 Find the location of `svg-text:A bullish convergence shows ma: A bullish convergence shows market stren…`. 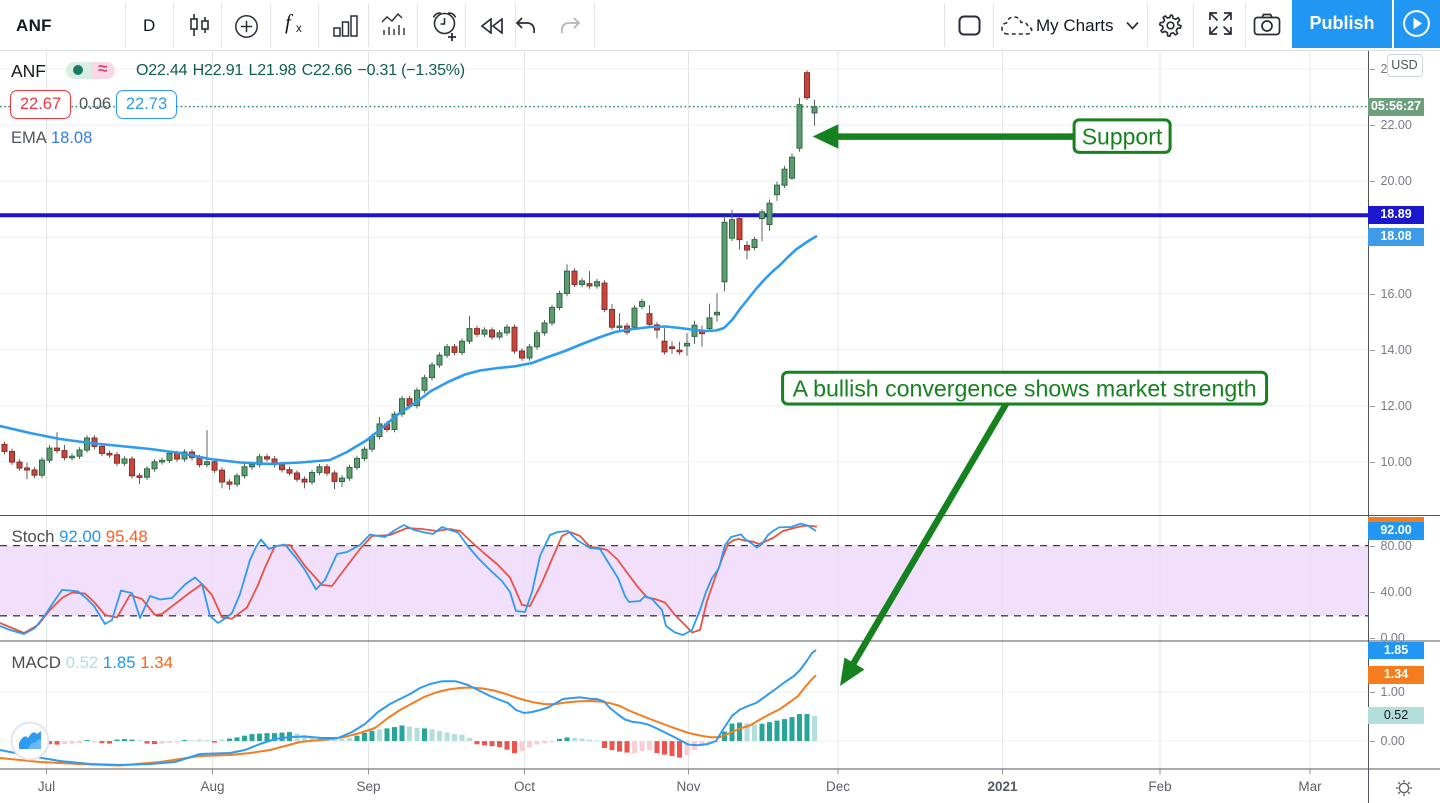

svg-text:A bullish convergence shows ma: A bullish convergence shows market stren… is located at coordinates (1025, 389).